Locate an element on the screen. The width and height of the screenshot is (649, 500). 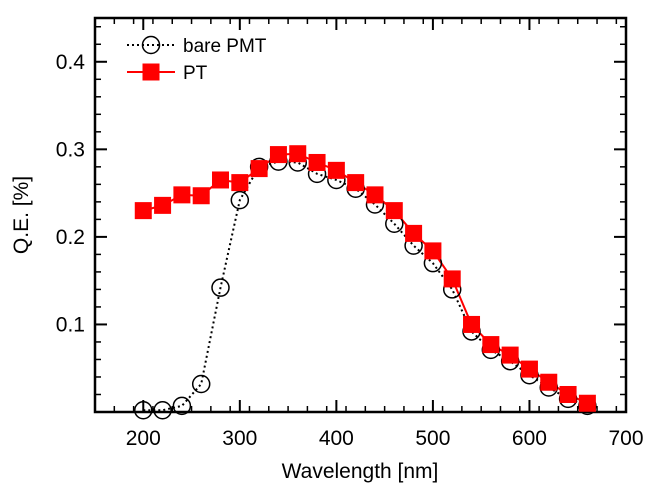
x-tick-label: 300 is located at coordinates (239, 438).